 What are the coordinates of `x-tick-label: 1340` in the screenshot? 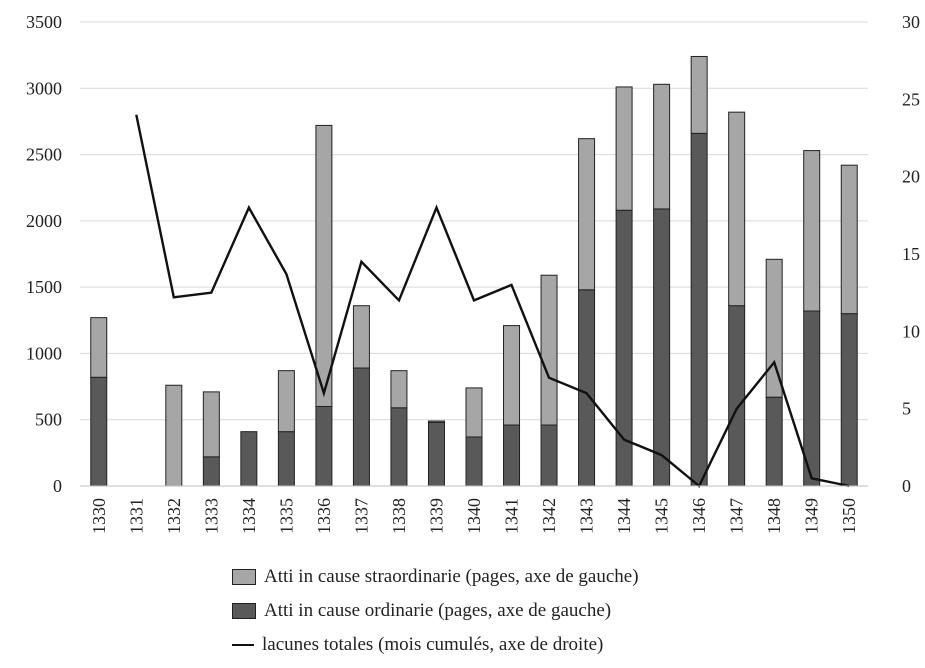 It's located at (474, 516).